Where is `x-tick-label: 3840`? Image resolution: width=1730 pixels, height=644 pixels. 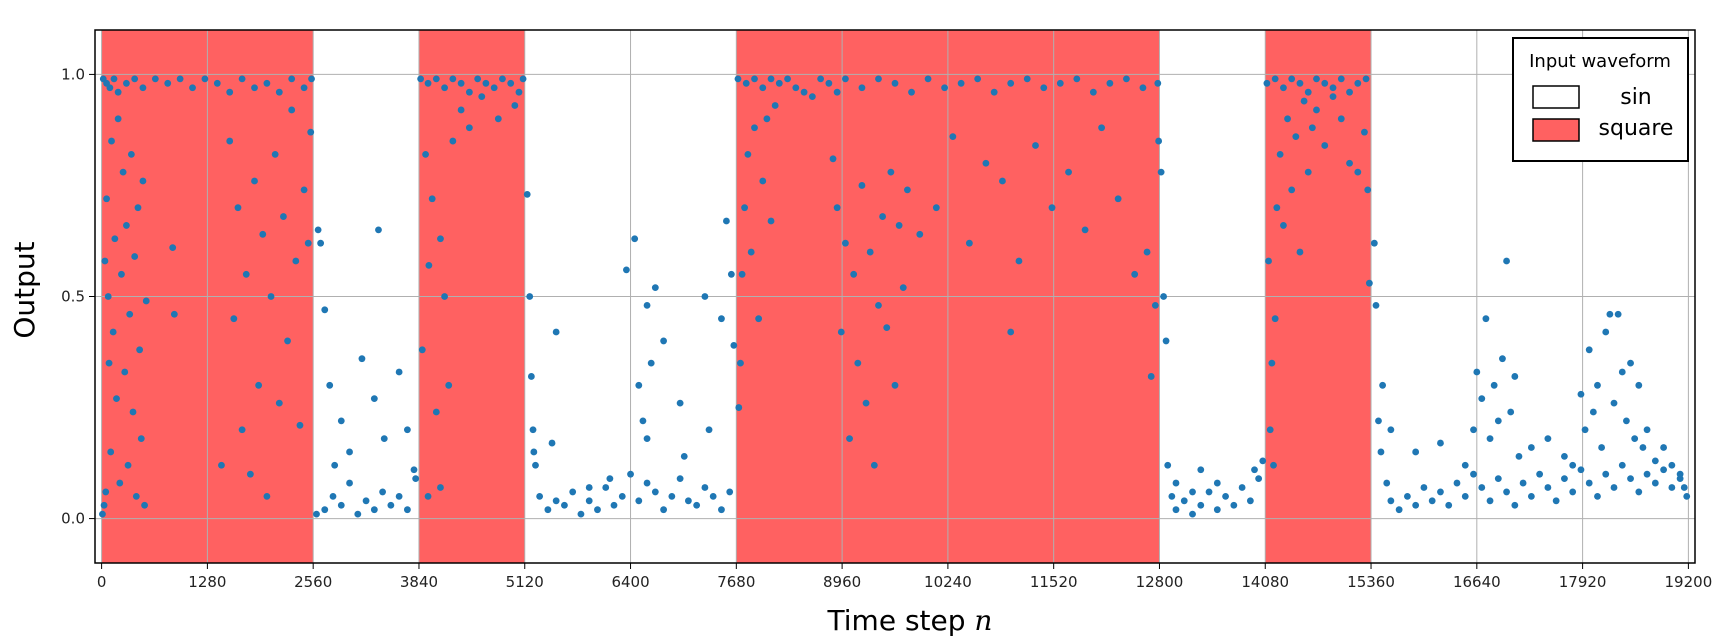 x-tick-label: 3840 is located at coordinates (419, 582).